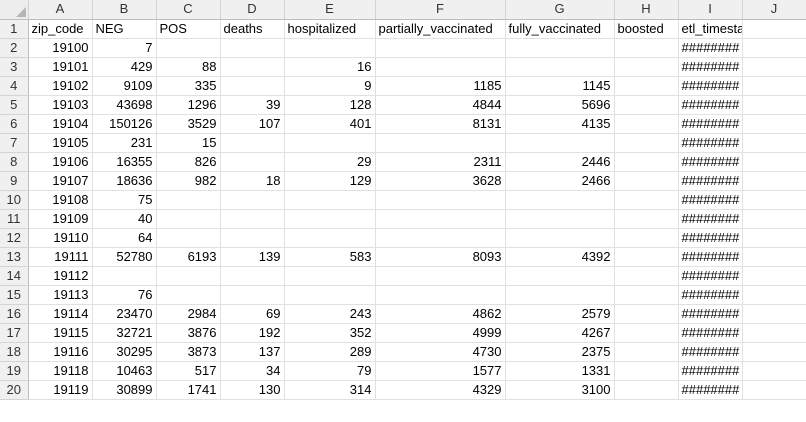  What do you see at coordinates (252, 333) in the screenshot?
I see `cell: 192` at bounding box center [252, 333].